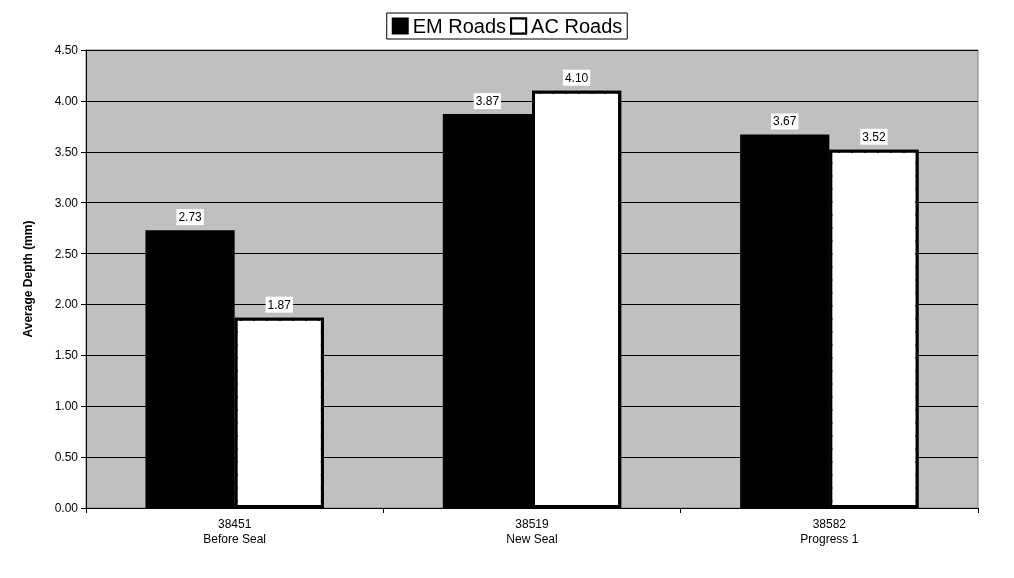  I want to click on y-tick-label: 4.00, so click(66, 100).